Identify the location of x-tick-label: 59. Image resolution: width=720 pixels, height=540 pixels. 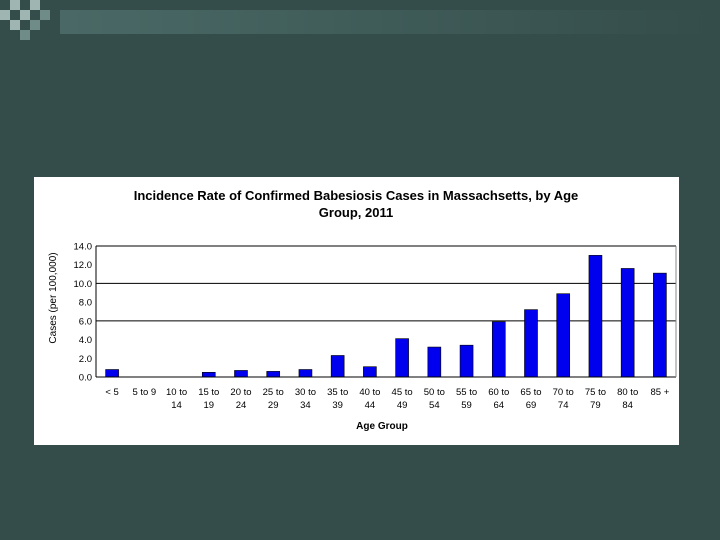
(466, 405).